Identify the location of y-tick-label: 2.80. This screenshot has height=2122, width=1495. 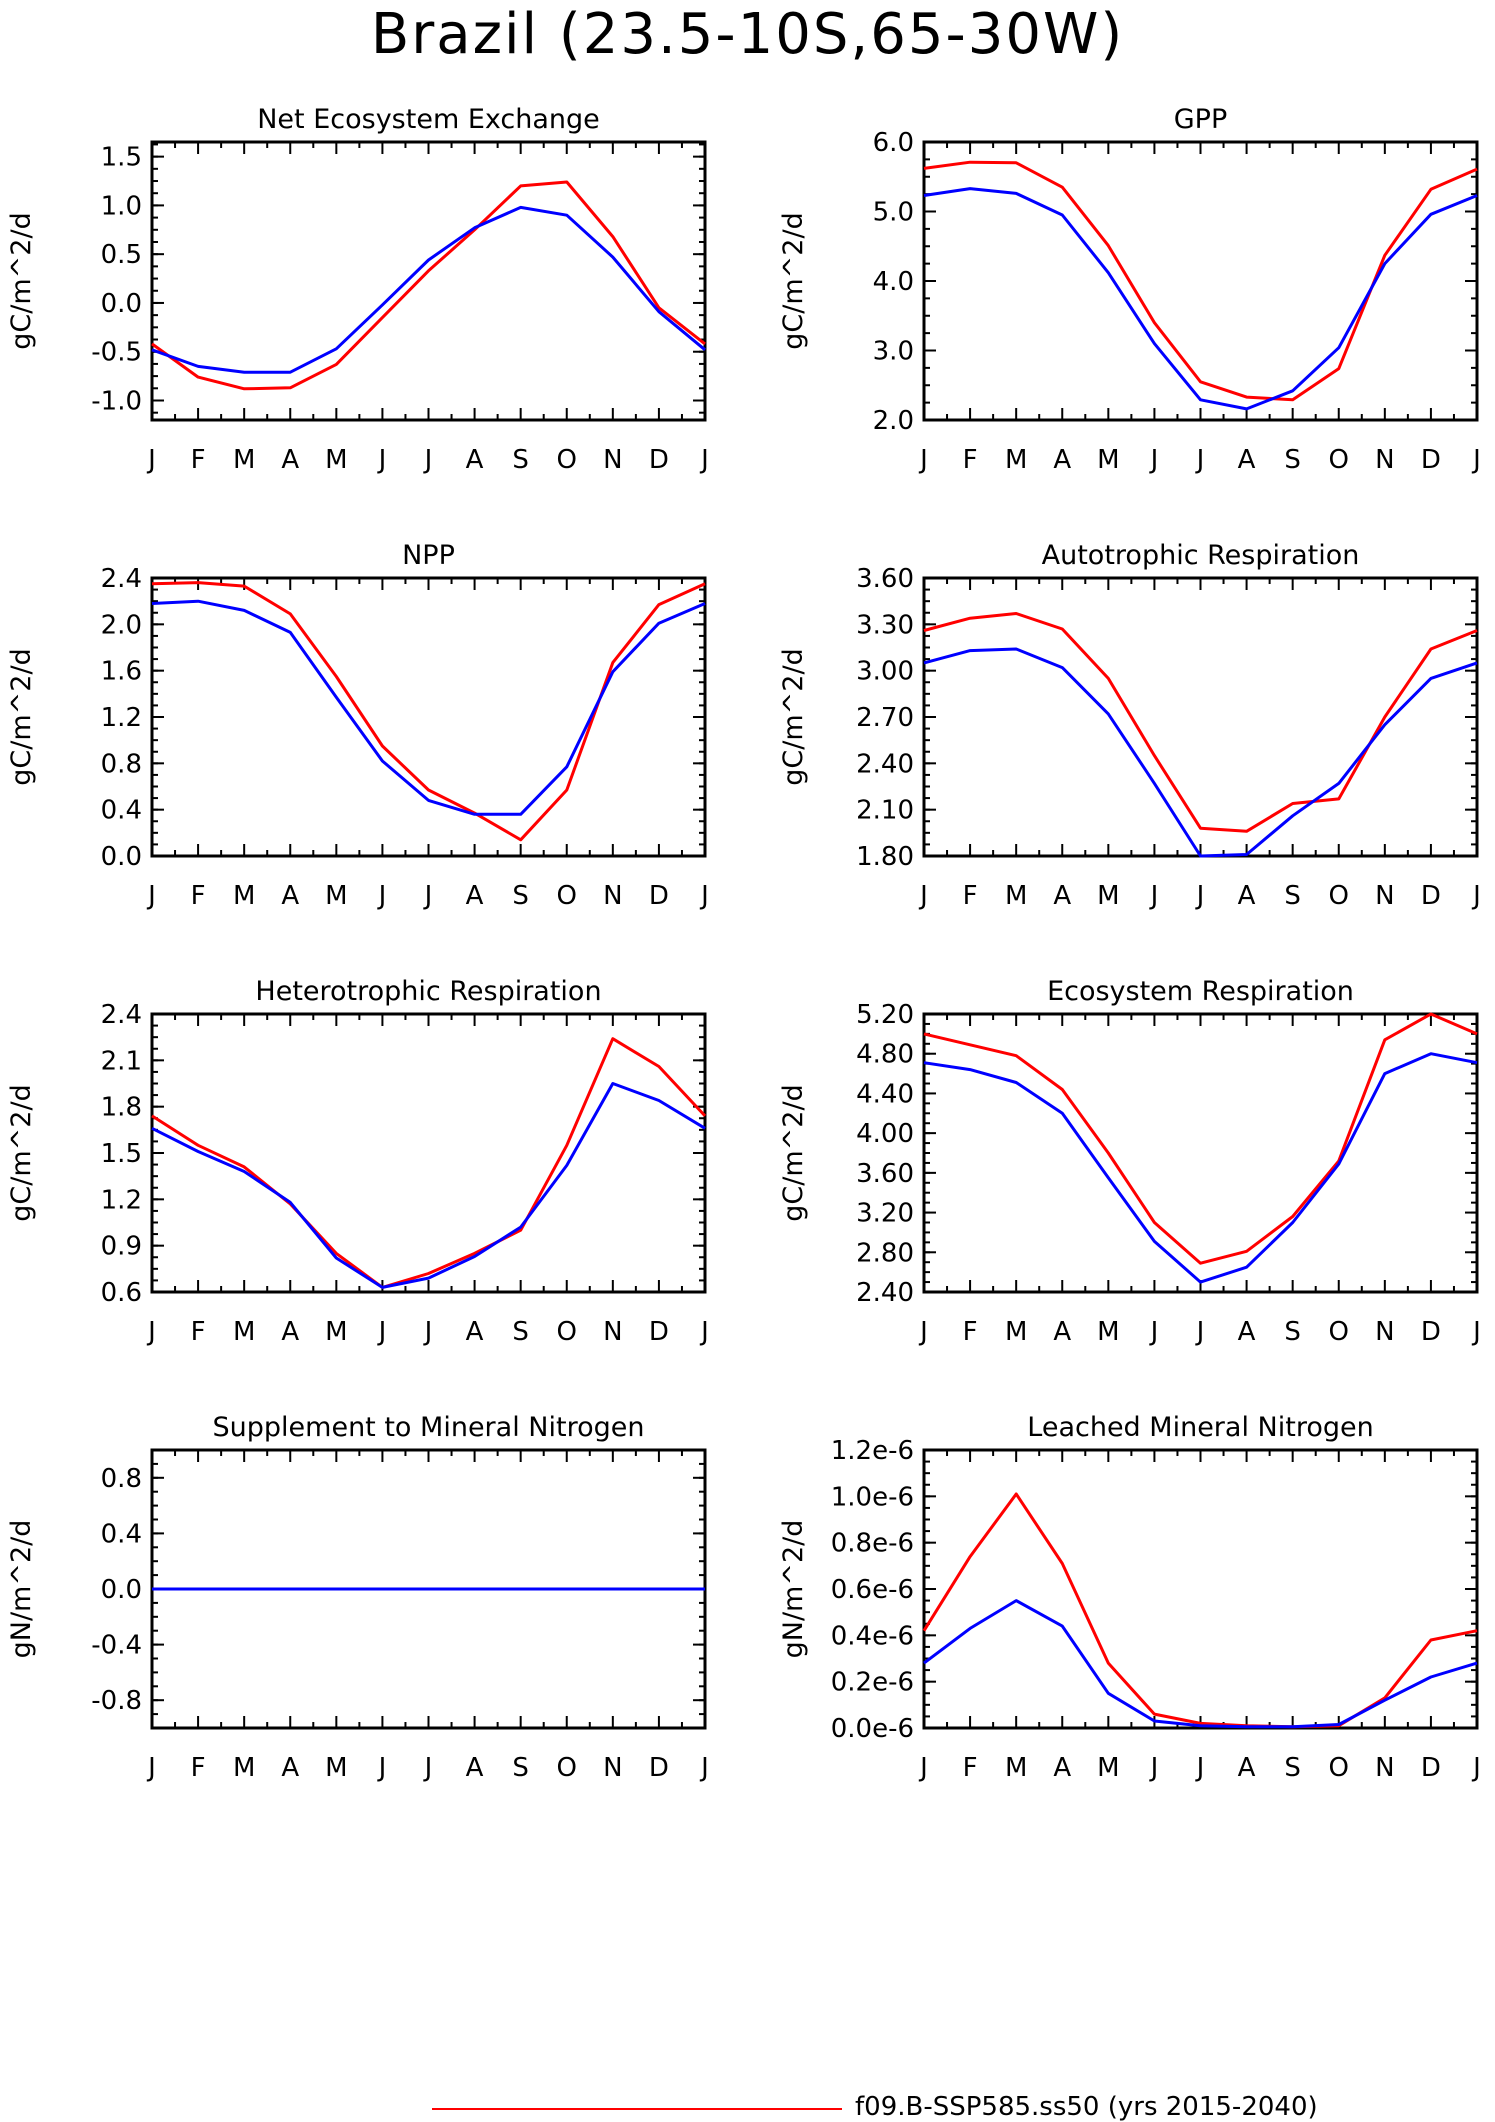
(885, 1253).